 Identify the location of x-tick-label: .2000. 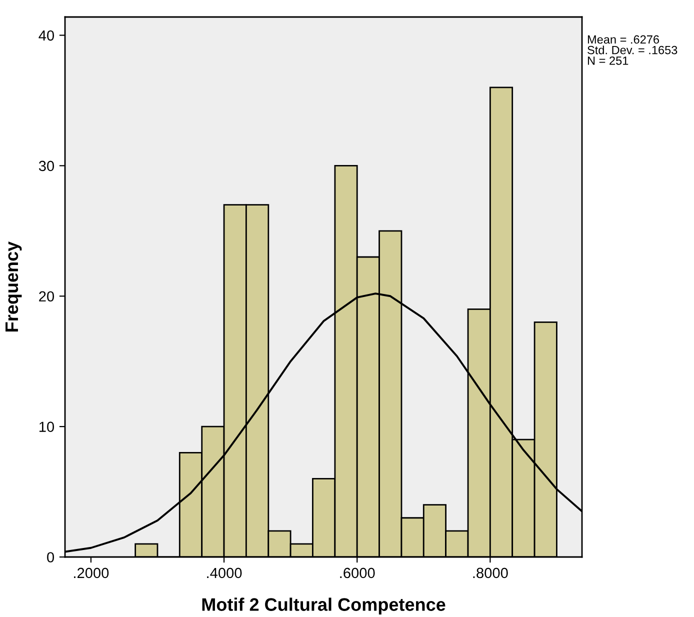
(91, 573).